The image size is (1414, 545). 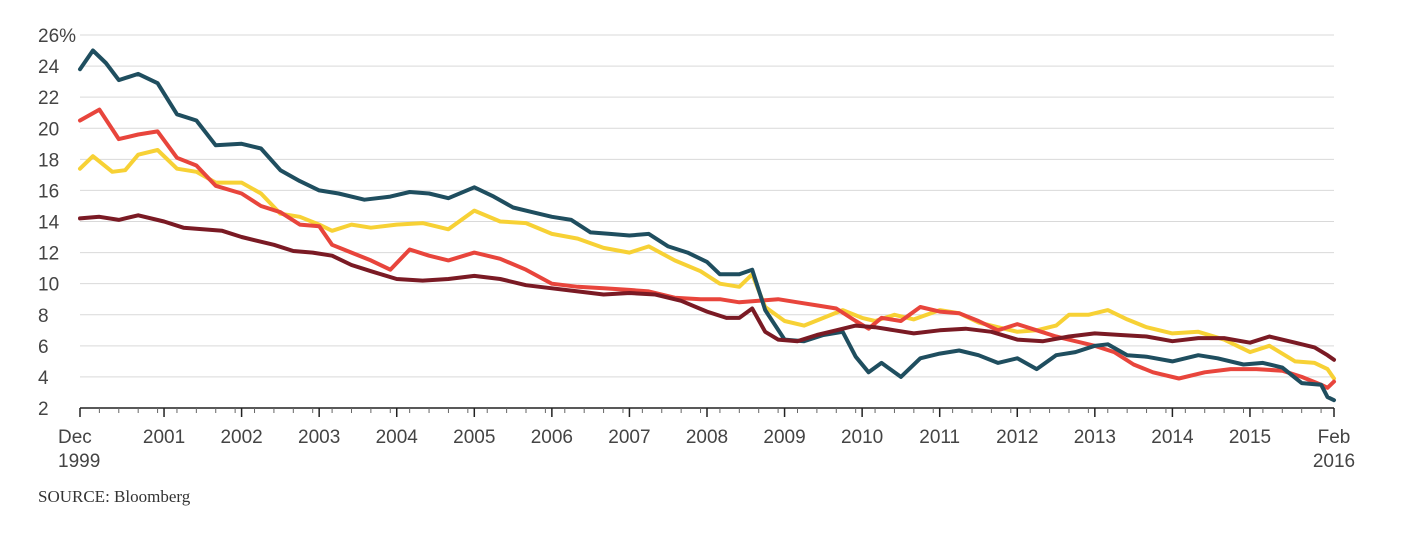 I want to click on y-tick-label: 24, so click(x=49, y=67).